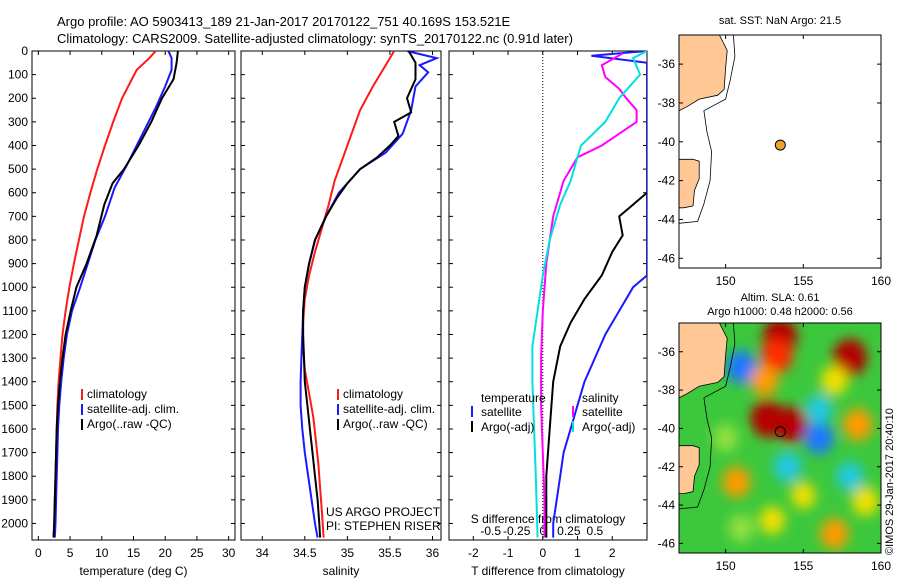  What do you see at coordinates (383, 526) in the screenshot?
I see `pi-annotation: PI: STEPHEN RISER` at bounding box center [383, 526].